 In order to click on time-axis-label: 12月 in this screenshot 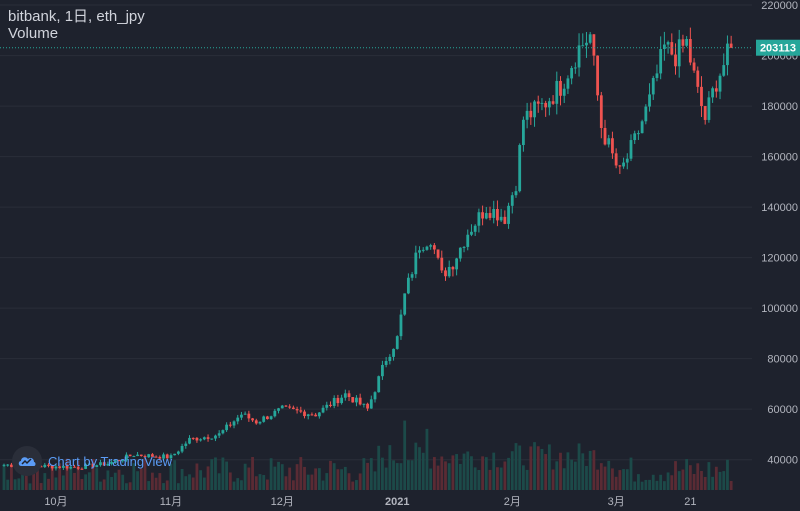, I will do `click(282, 502)`.